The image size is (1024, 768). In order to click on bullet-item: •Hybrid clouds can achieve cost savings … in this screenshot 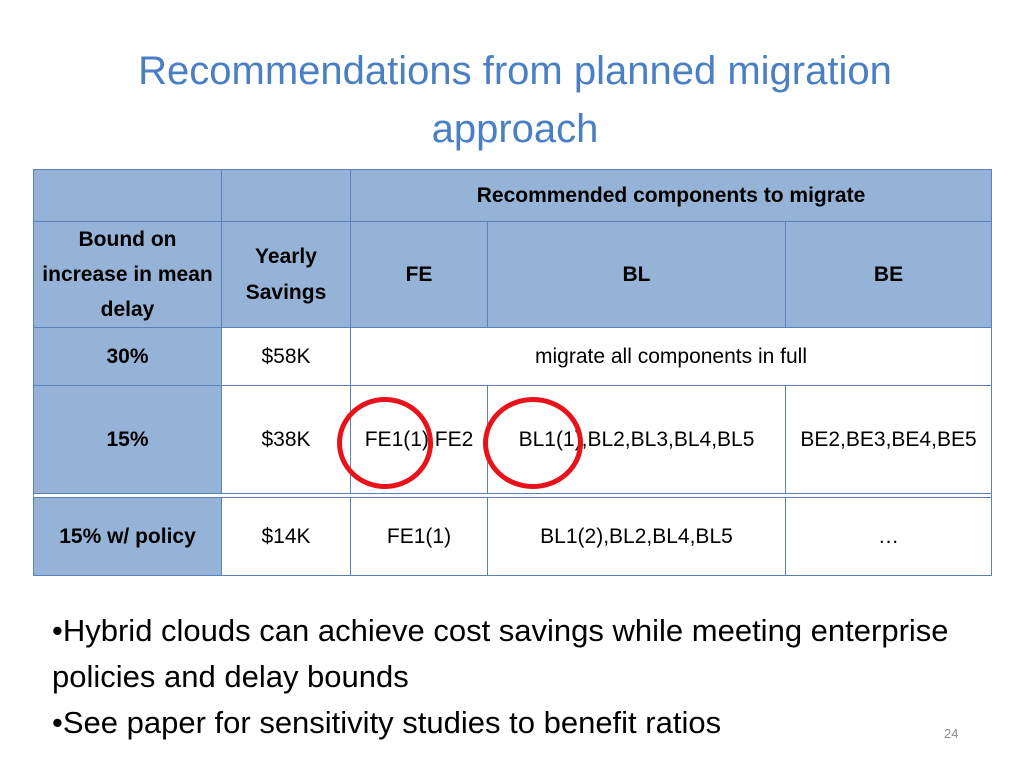, I will do `click(500, 653)`.